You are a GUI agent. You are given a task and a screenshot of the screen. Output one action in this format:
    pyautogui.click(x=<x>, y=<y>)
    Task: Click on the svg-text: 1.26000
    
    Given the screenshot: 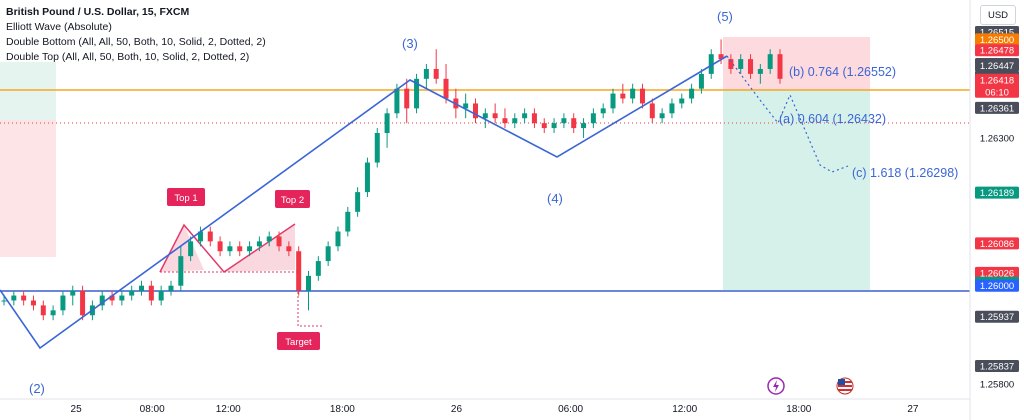 What is the action you would take?
    pyautogui.click(x=997, y=286)
    